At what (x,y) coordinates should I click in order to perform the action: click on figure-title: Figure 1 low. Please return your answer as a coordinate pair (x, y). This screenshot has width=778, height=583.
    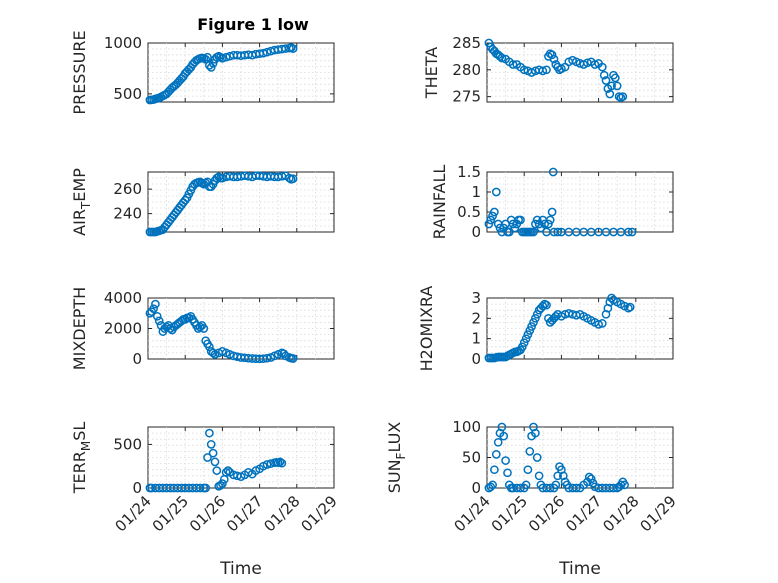
    Looking at the image, I should click on (253, 24).